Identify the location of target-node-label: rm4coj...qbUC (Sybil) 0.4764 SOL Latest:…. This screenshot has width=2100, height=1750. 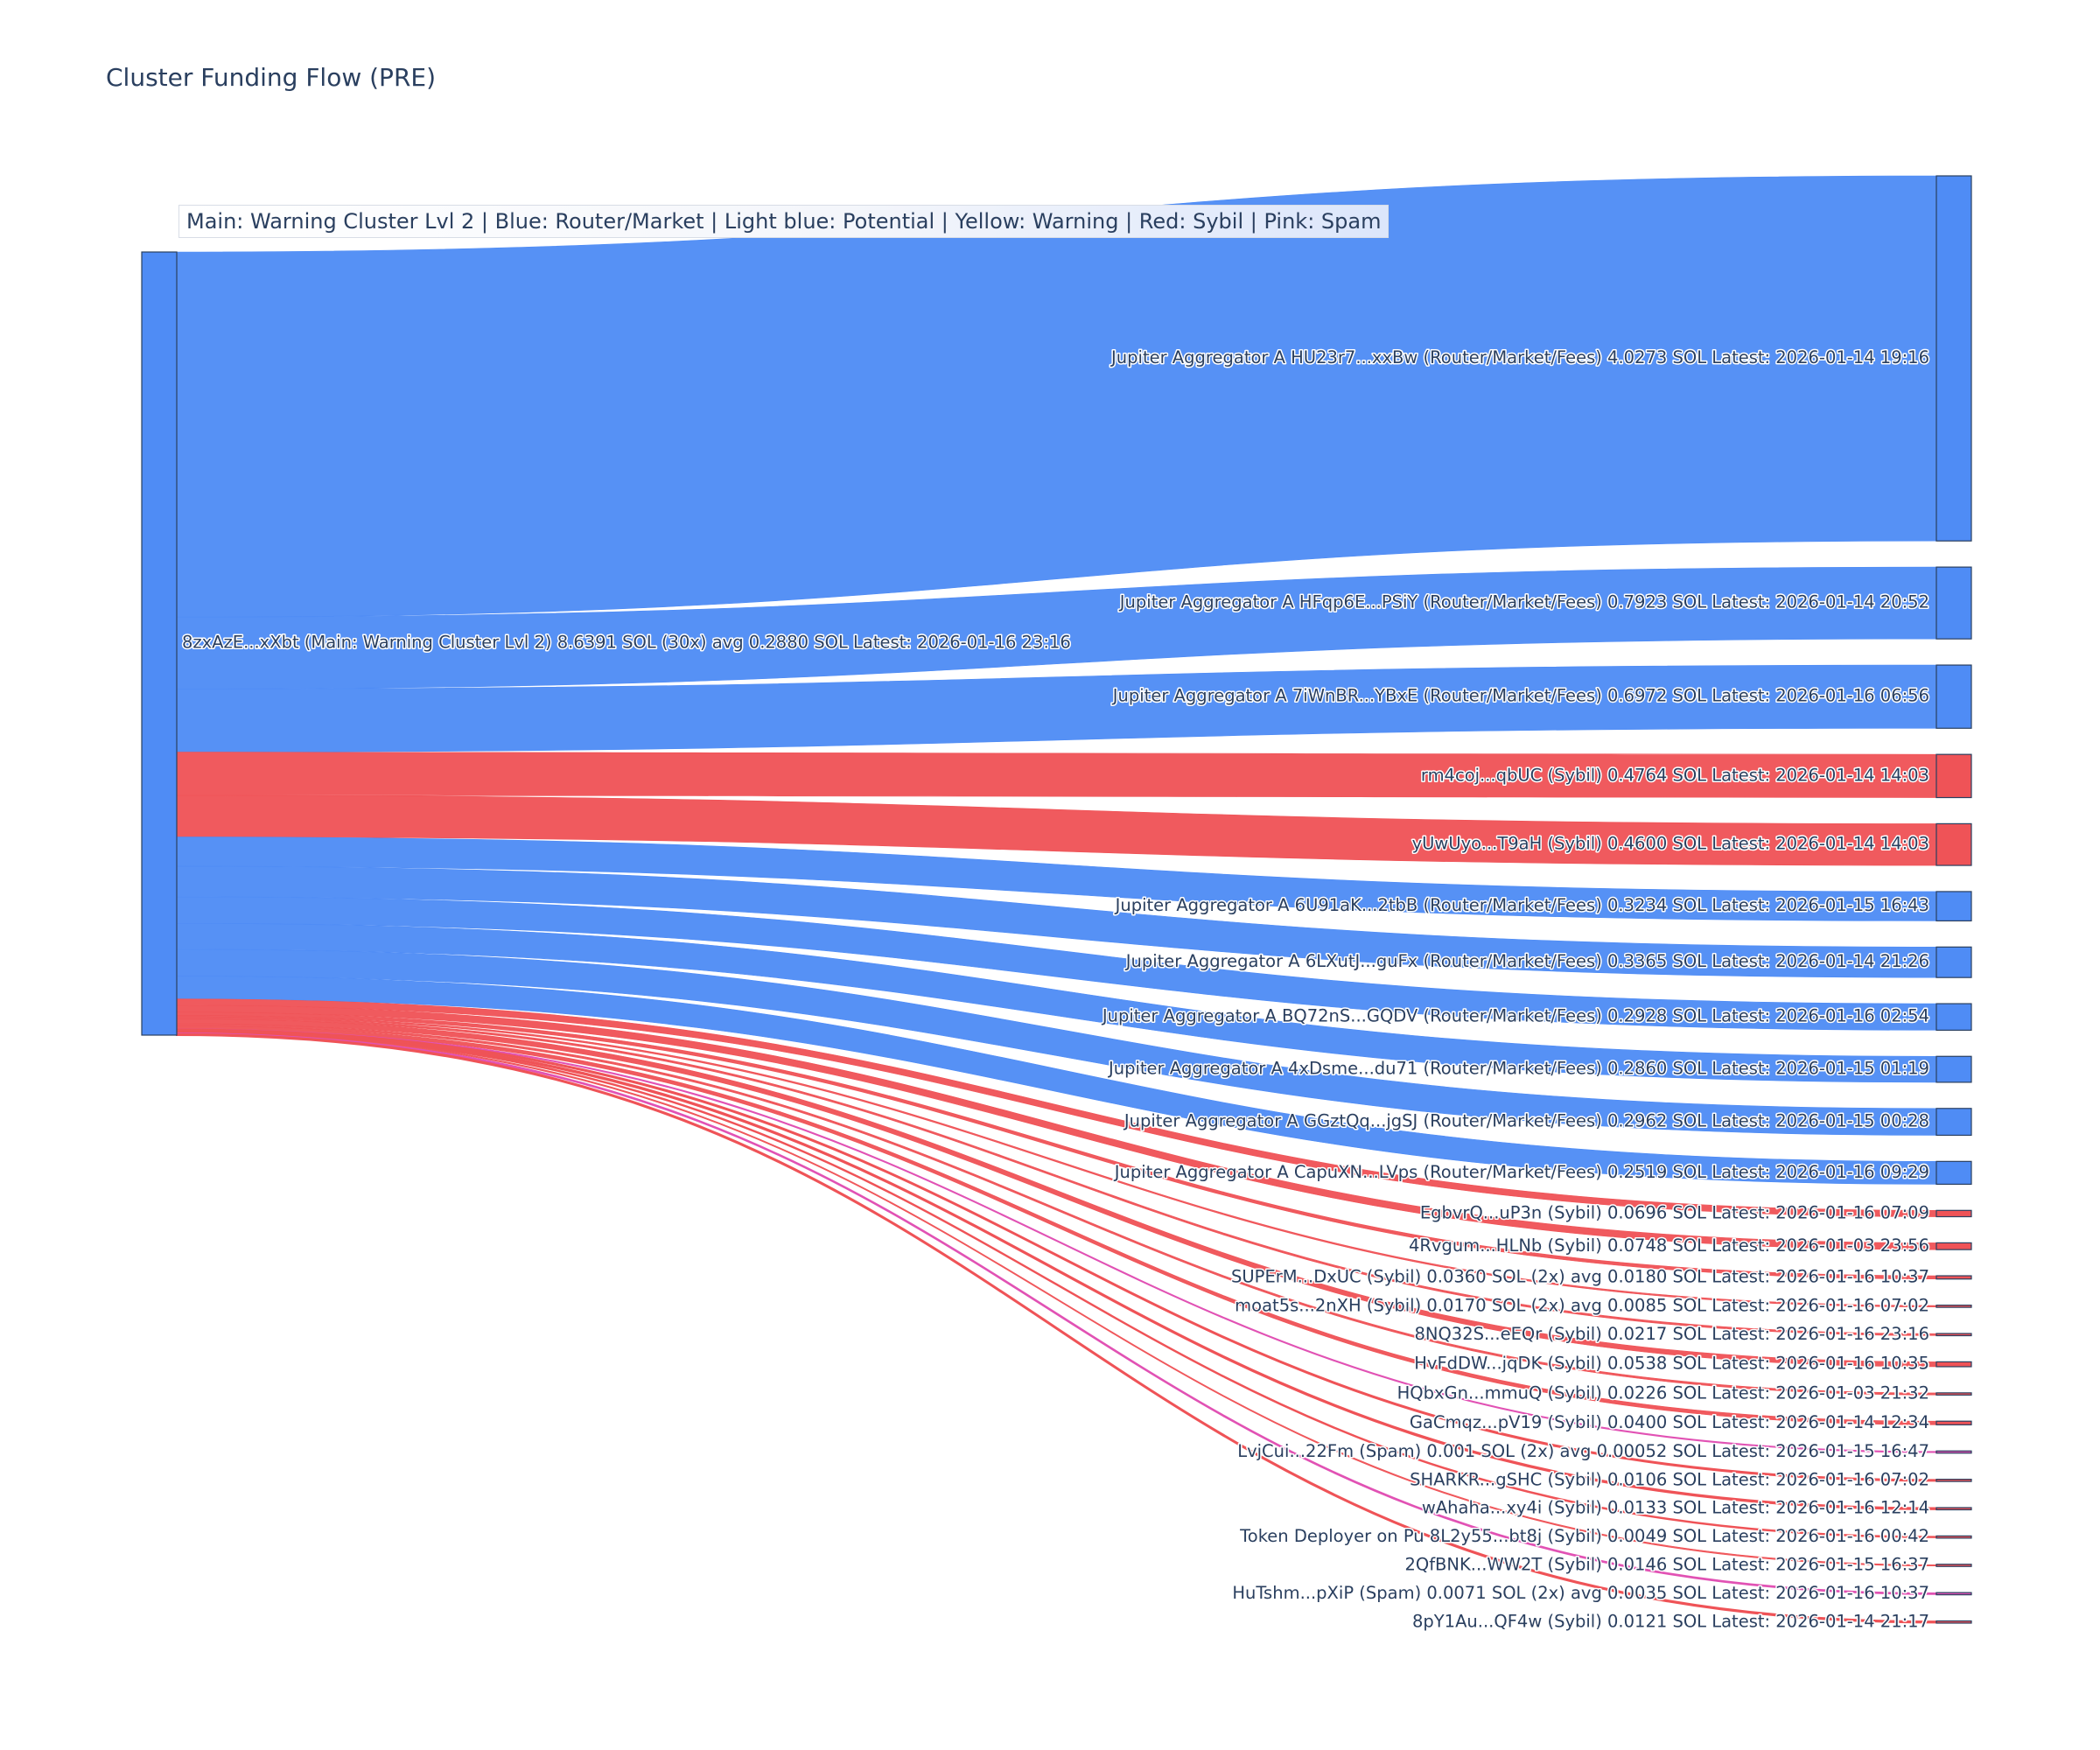
(1675, 775).